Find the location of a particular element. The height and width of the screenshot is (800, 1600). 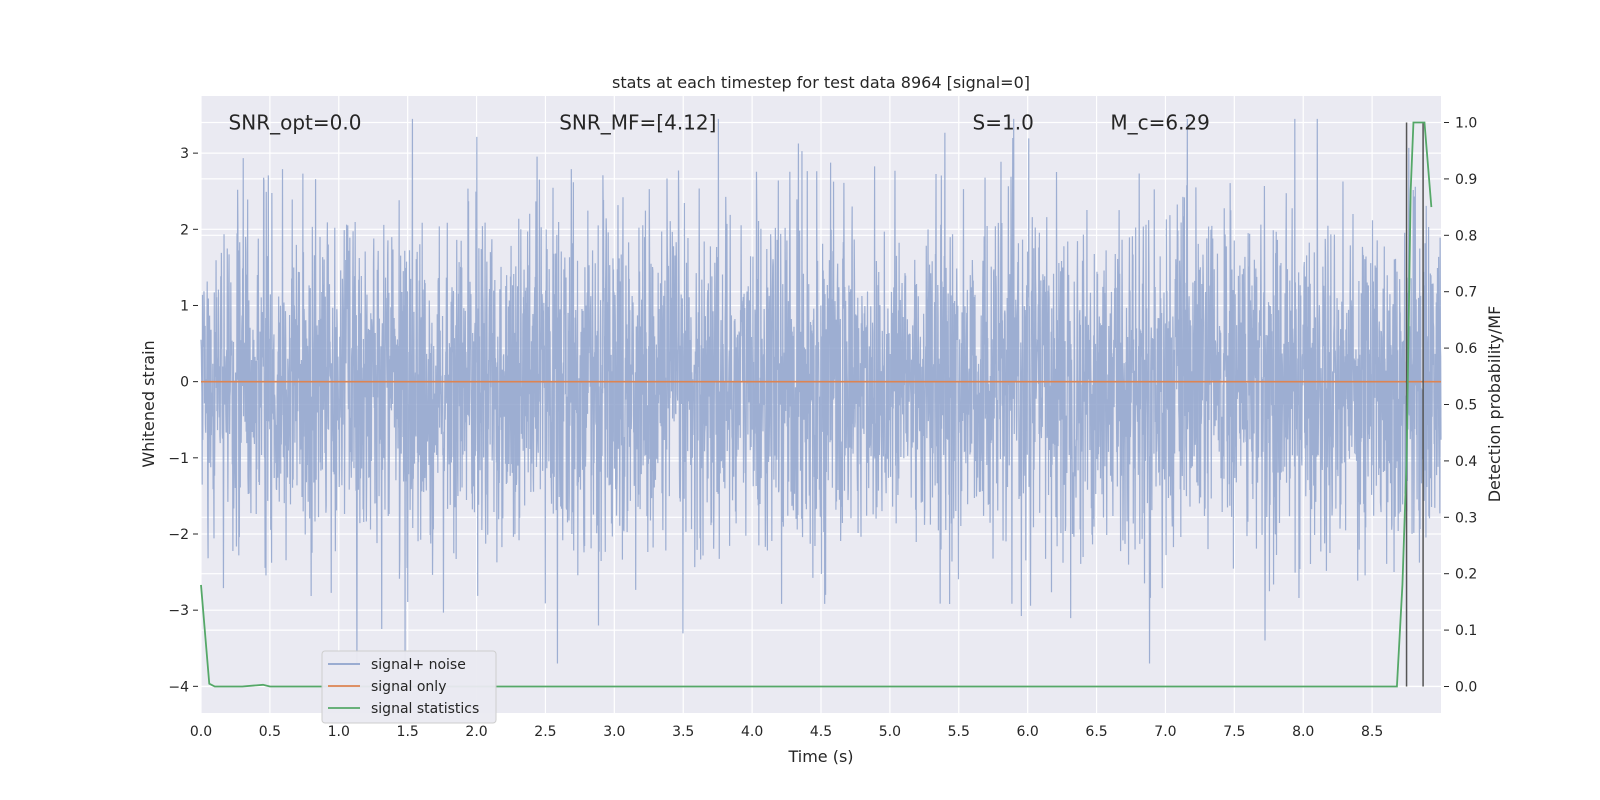

x-tick-label: 5.5 is located at coordinates (959, 732).